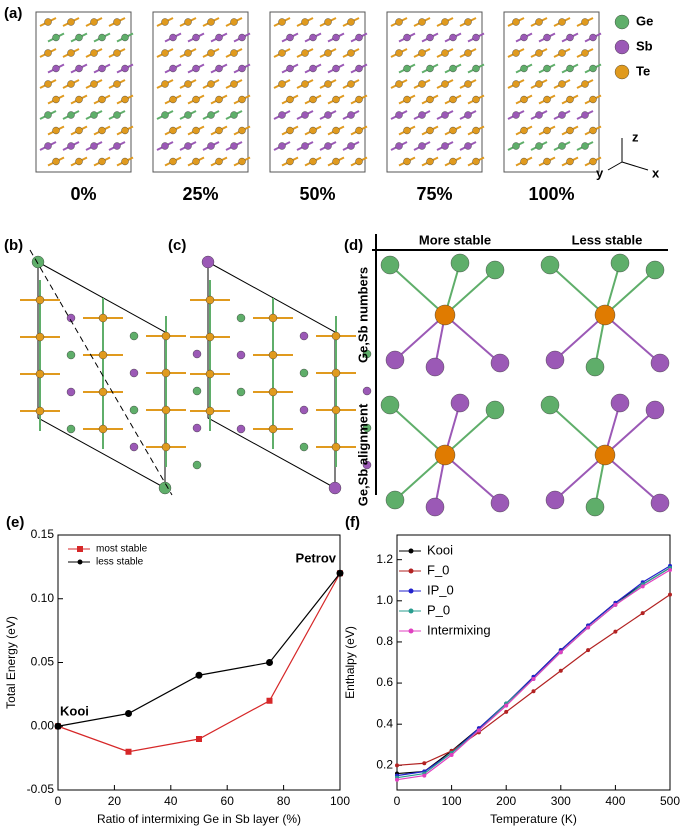 This screenshot has height=839, width=685. What do you see at coordinates (438, 609) in the screenshot?
I see `legend-label: P_0` at bounding box center [438, 609].